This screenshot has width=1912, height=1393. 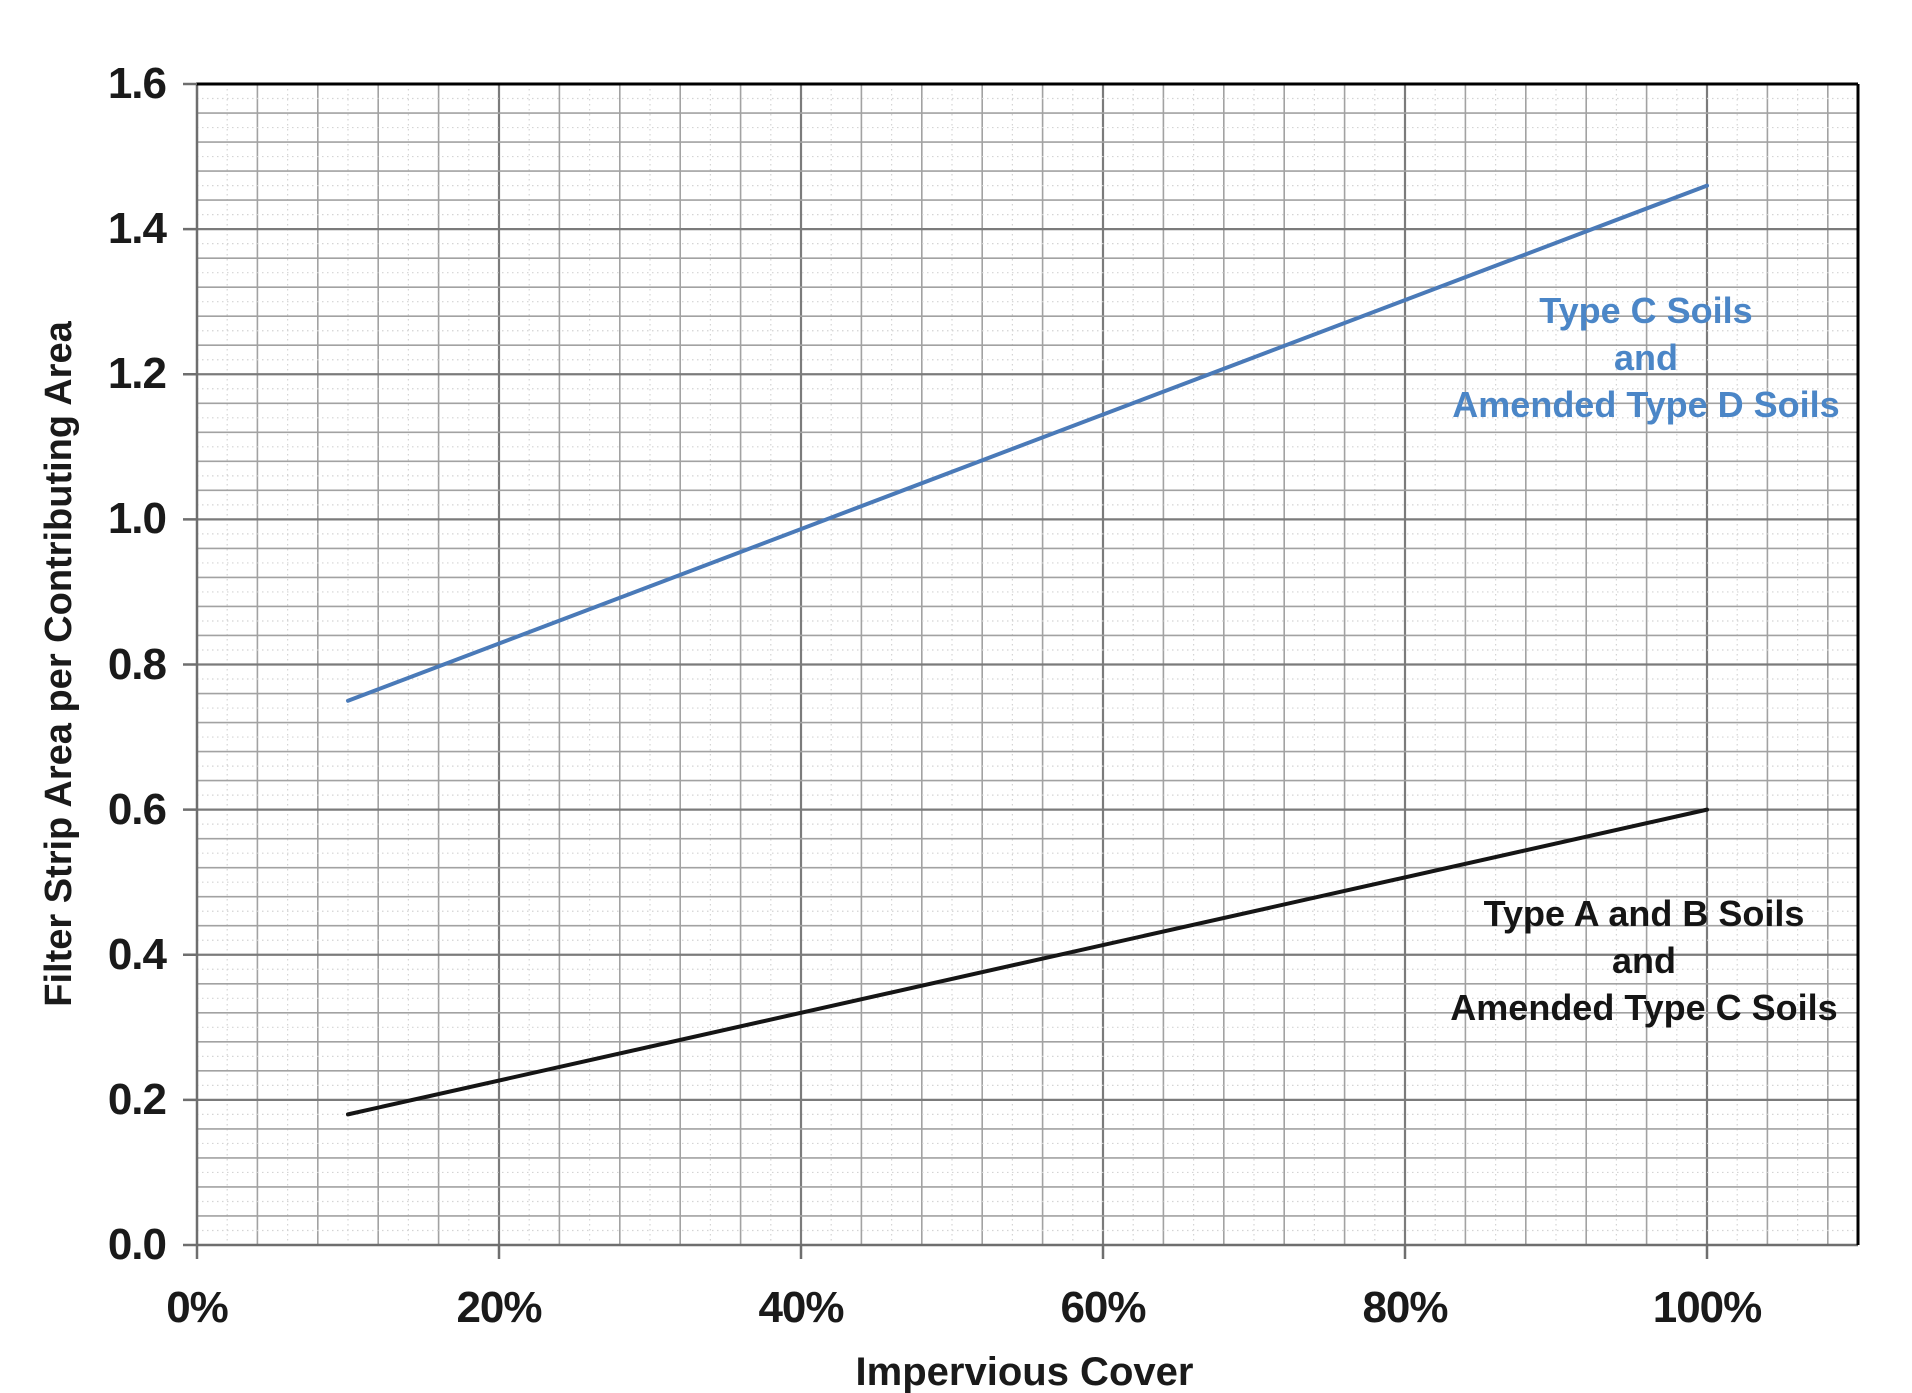 What do you see at coordinates (1646, 404) in the screenshot?
I see `series-label-line: Amended Type D Soils` at bounding box center [1646, 404].